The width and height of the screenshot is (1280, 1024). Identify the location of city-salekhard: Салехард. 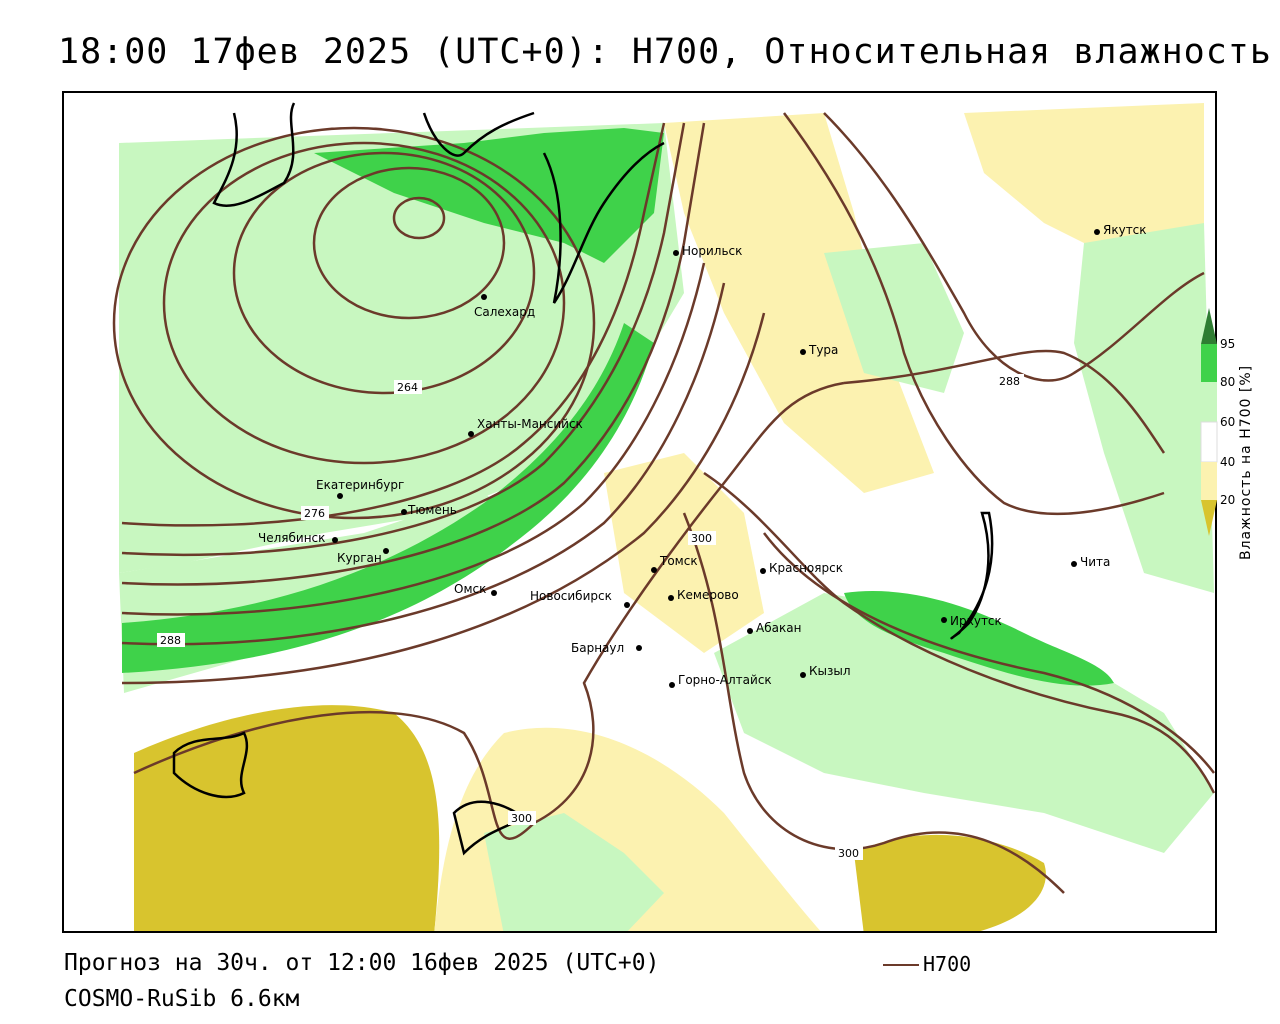
(504, 306).